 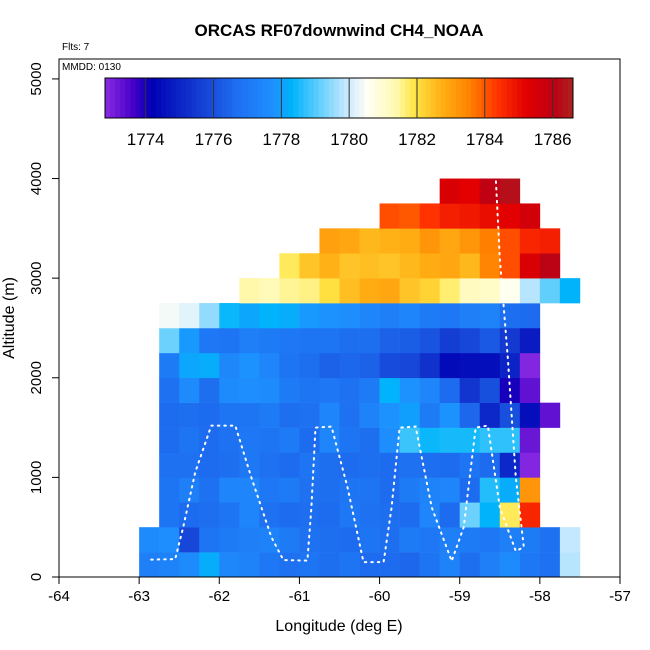 I want to click on colorbar-tick-label: 1774, so click(x=146, y=139).